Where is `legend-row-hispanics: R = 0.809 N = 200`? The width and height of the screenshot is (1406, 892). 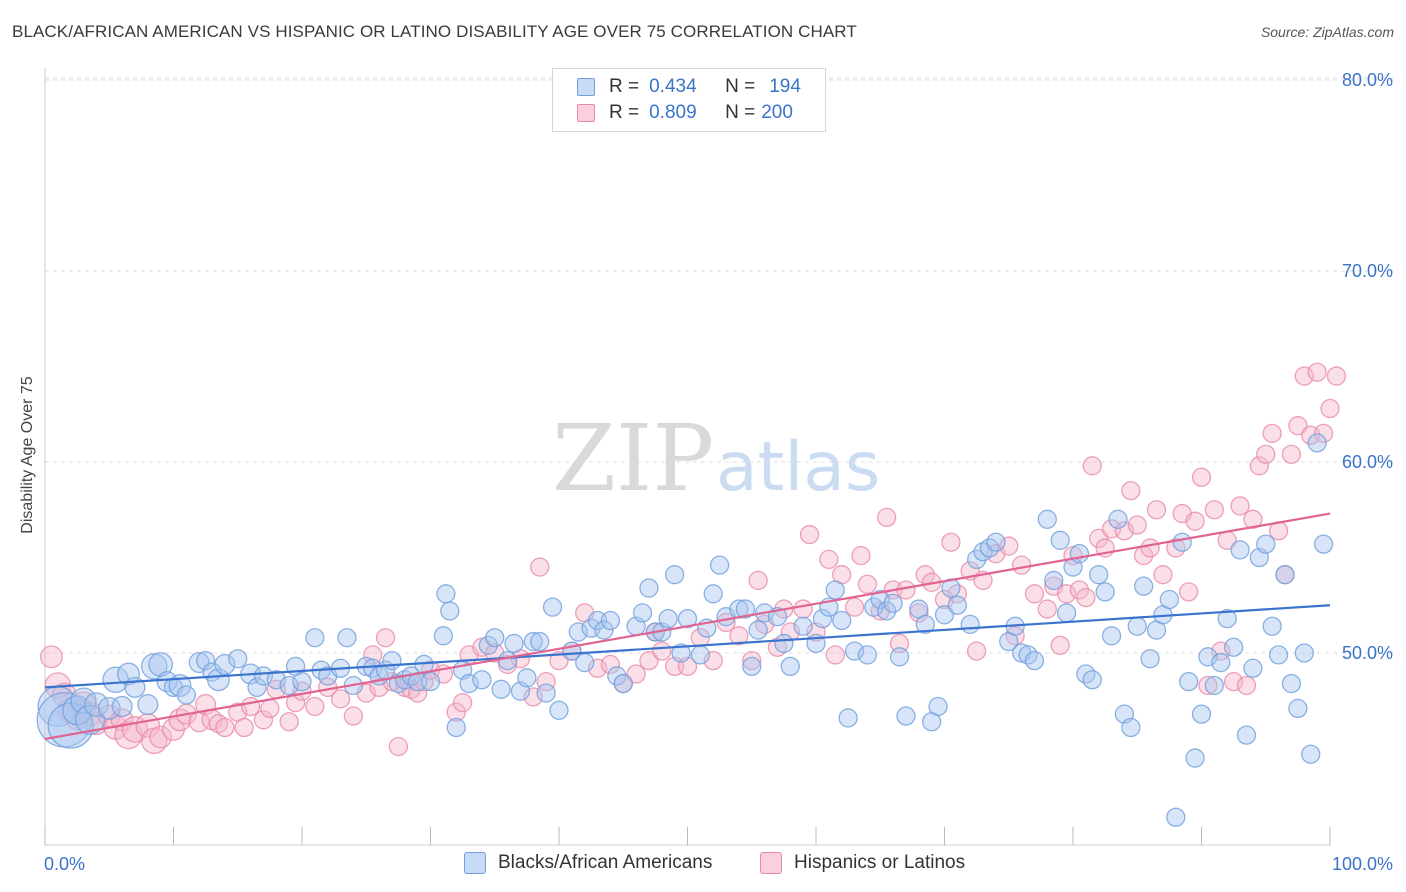
legend-row-hispanics: R = 0.809 N = 200 is located at coordinates (685, 113).